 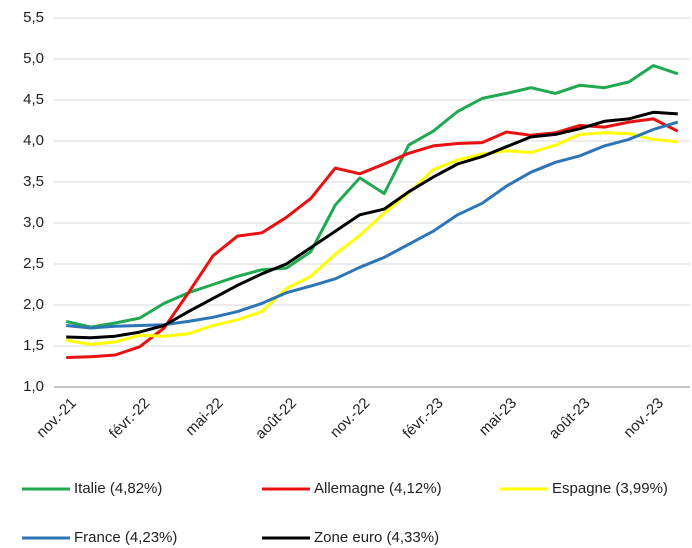 I want to click on y-tick-label: 3,5, so click(x=33, y=181).